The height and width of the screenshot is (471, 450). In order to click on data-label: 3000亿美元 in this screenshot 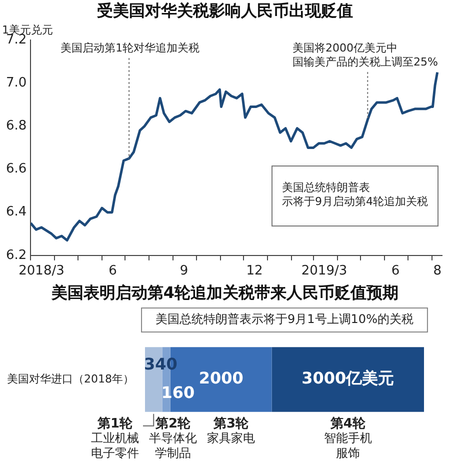, I will do `click(348, 378)`.